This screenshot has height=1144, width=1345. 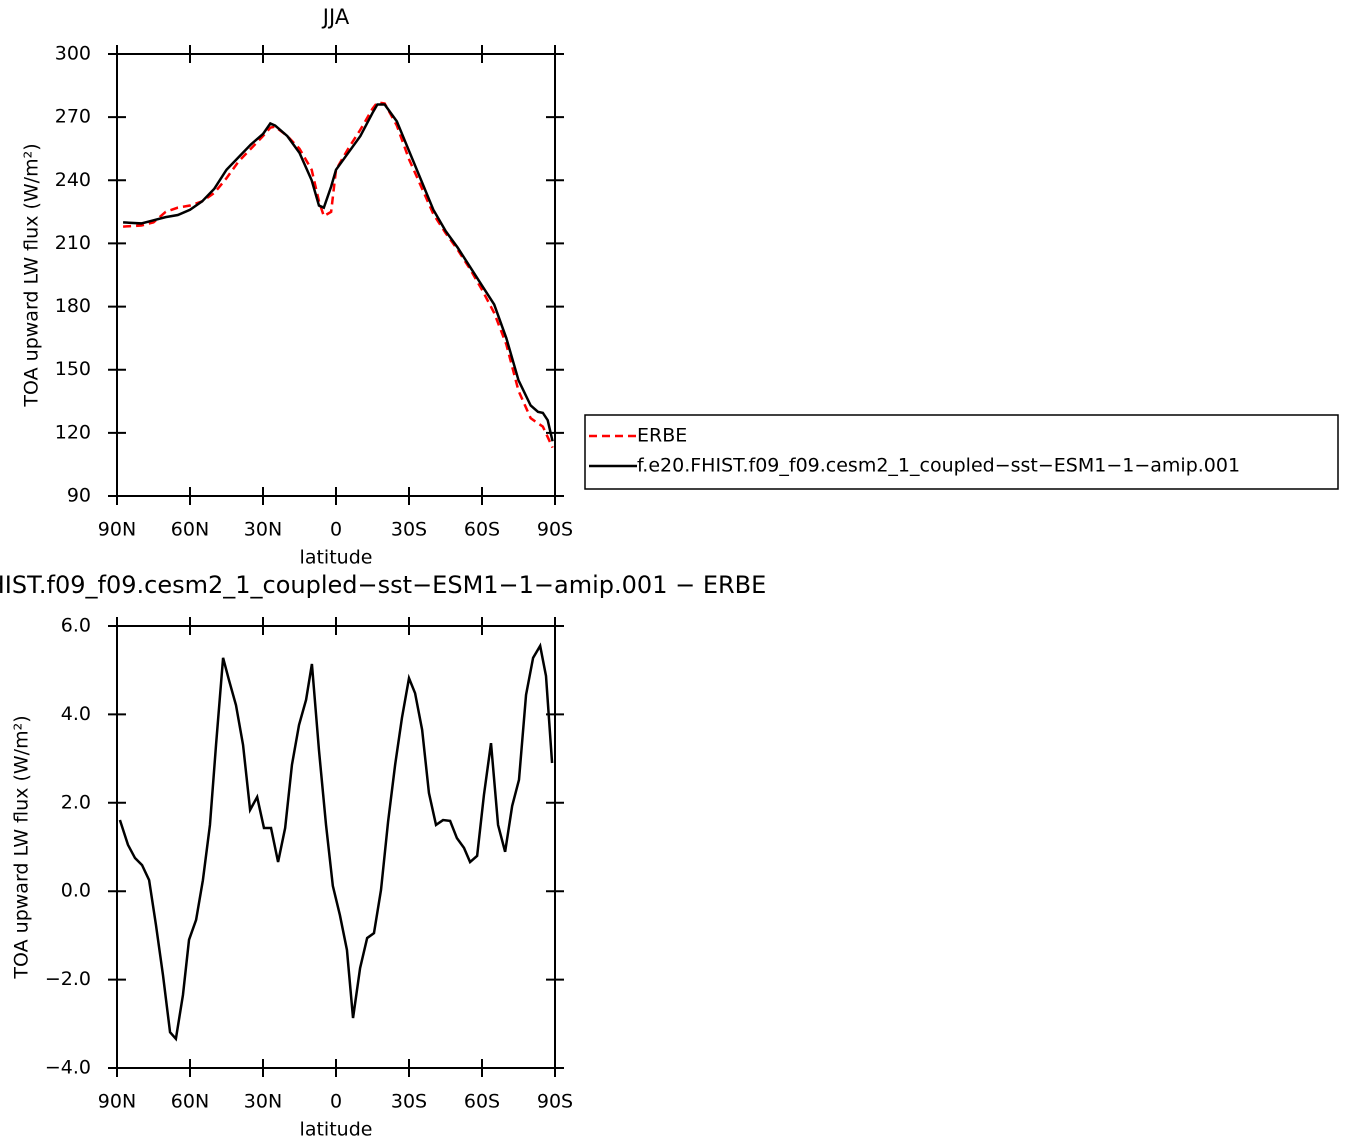 I want to click on y-tick-label: 2.0, so click(x=76, y=802).